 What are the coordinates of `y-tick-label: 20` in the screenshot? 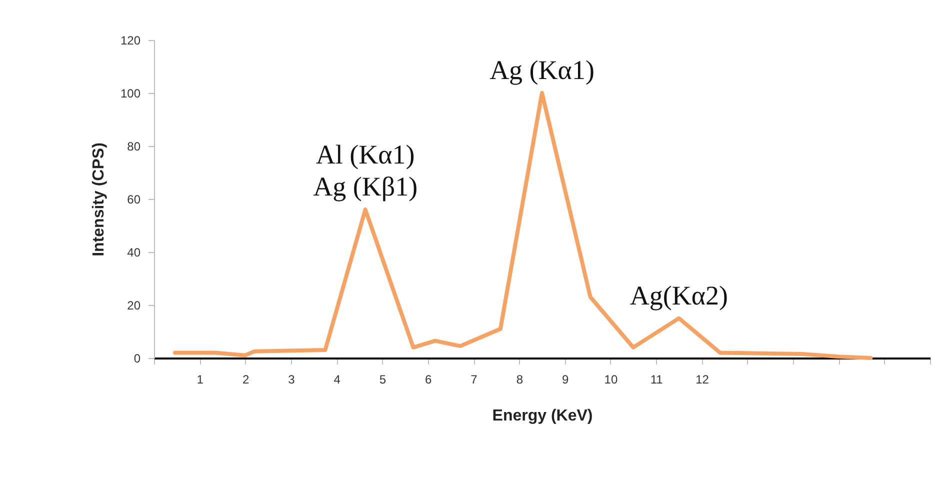 It's located at (134, 305).